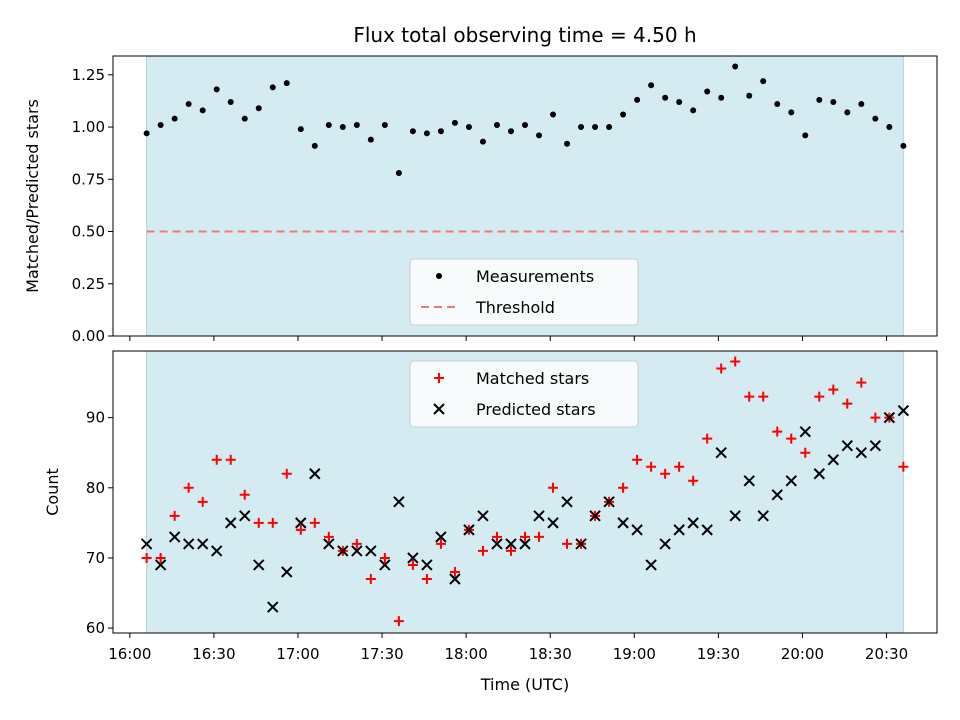  Describe the element at coordinates (88, 179) in the screenshot. I see `y-tick-label: 0.75` at that location.